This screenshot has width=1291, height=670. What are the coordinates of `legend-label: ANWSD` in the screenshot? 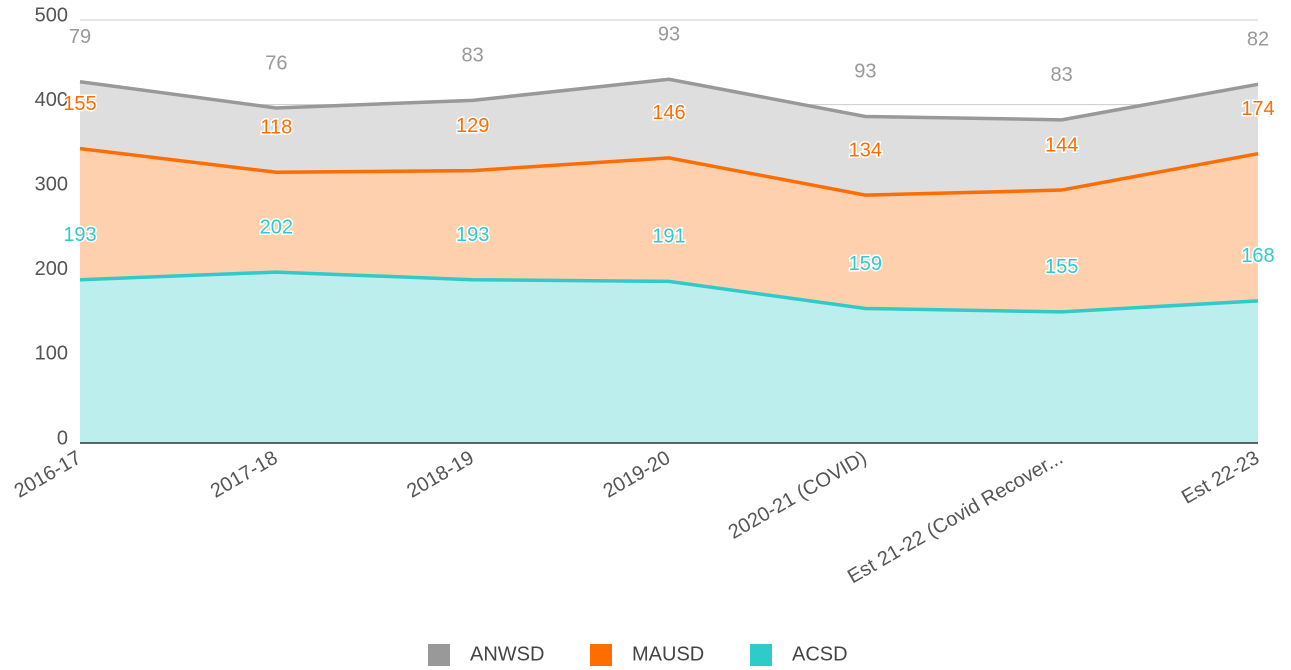 It's located at (507, 654).